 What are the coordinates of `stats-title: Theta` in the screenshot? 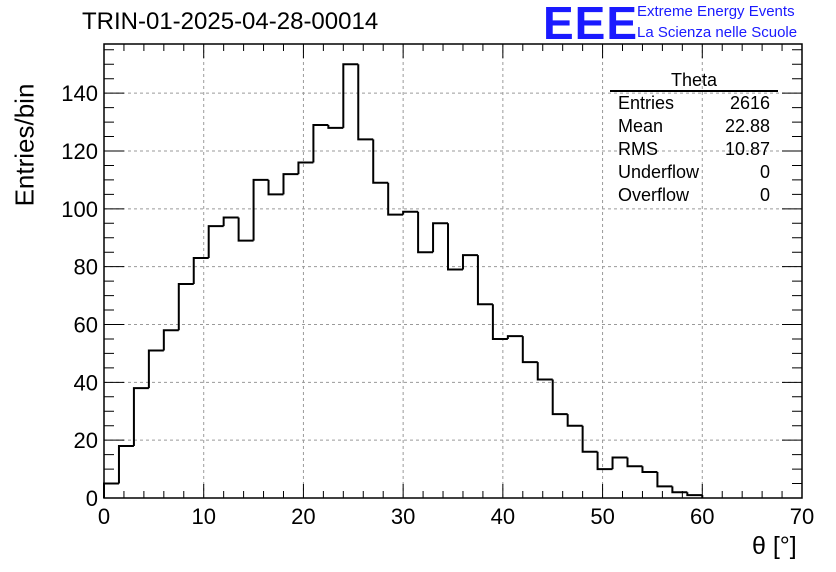 It's located at (694, 81).